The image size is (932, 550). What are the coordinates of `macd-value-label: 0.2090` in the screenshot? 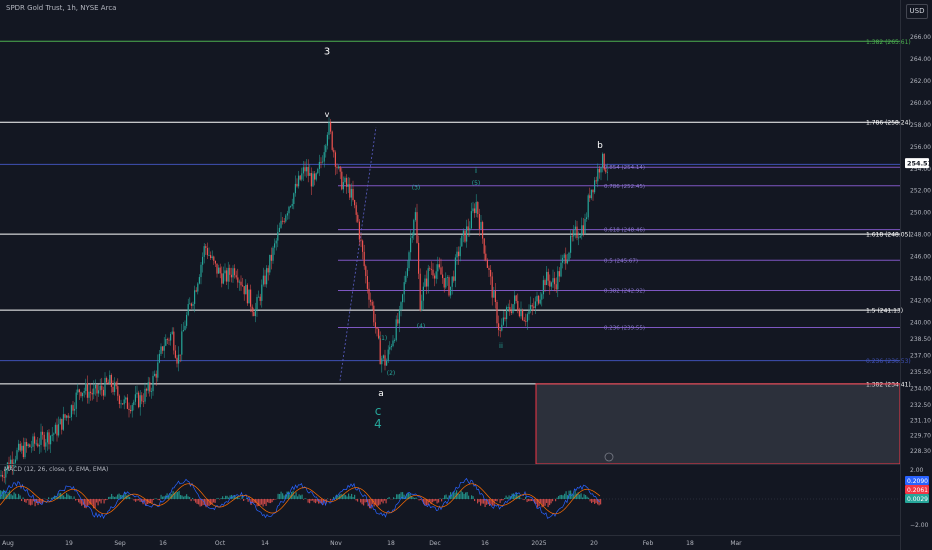 It's located at (917, 481).